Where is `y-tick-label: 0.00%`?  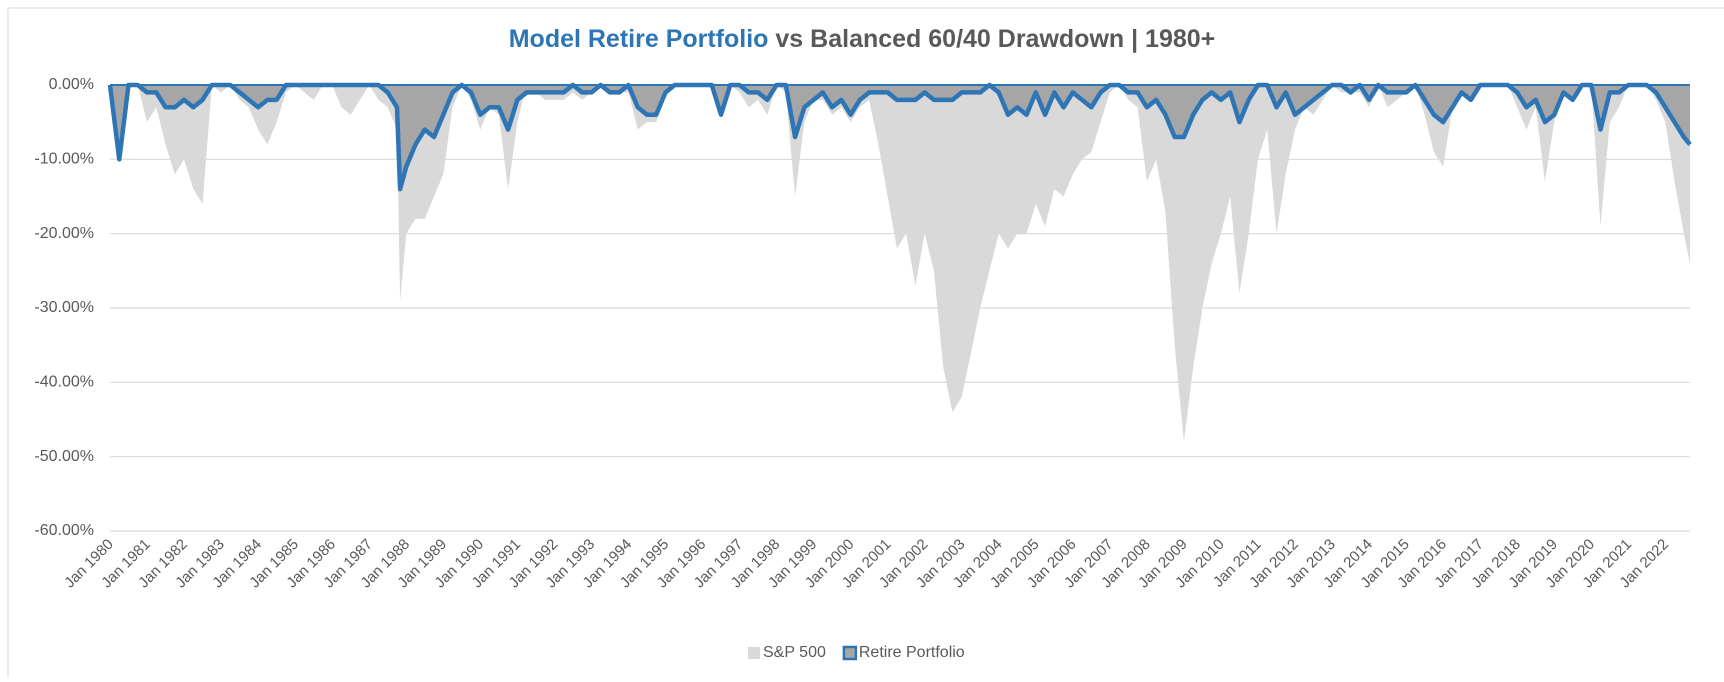 y-tick-label: 0.00% is located at coordinates (71, 84).